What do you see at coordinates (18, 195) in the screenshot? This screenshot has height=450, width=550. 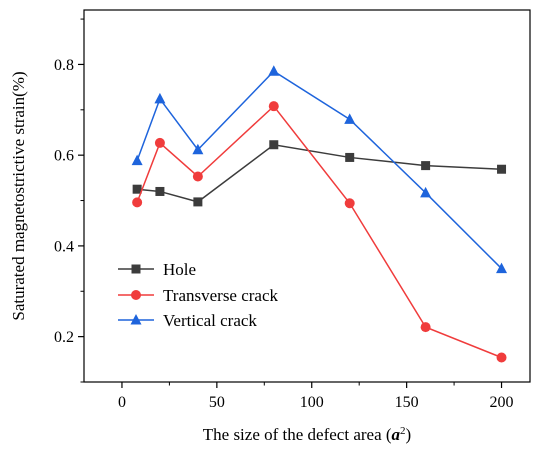 I see `y-axis-title: Saturated magnetostrictive strain(%)` at bounding box center [18, 195].